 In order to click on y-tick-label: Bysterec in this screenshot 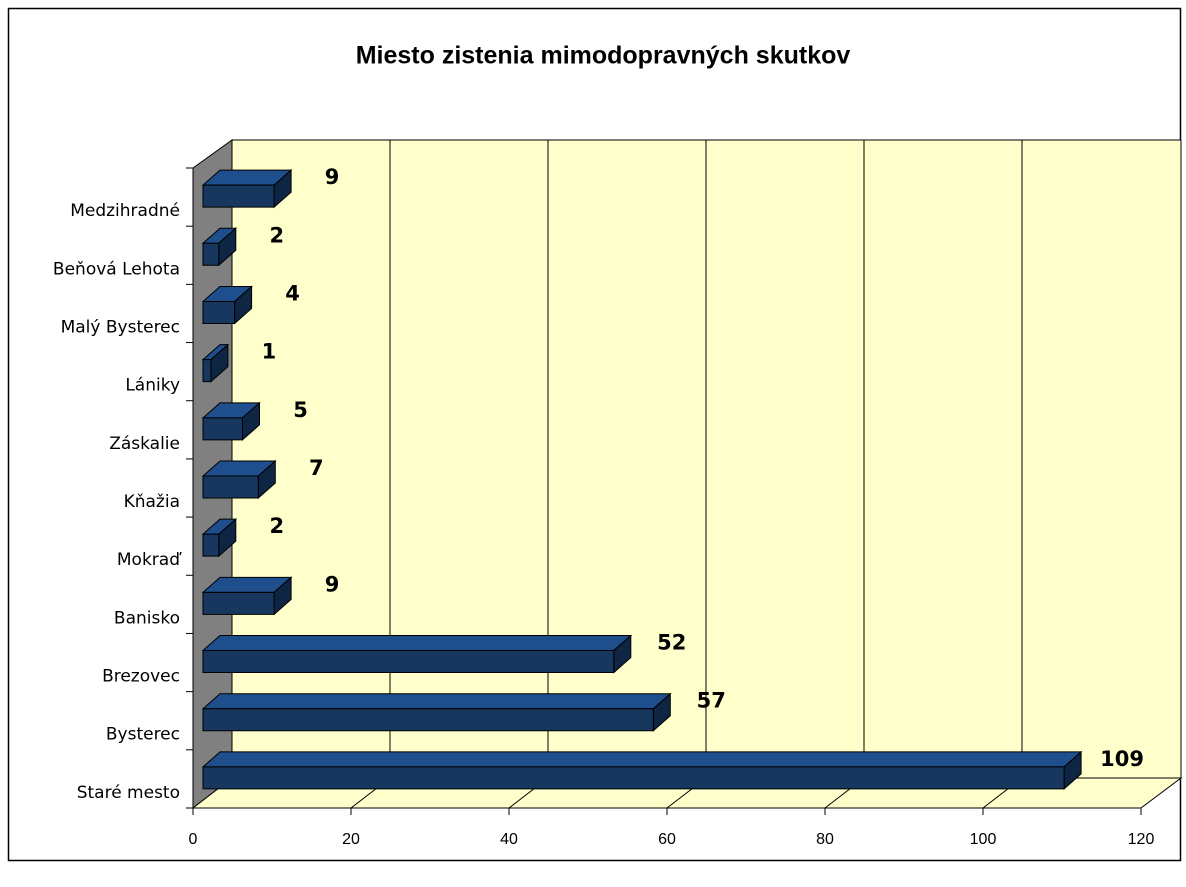, I will do `click(143, 735)`.